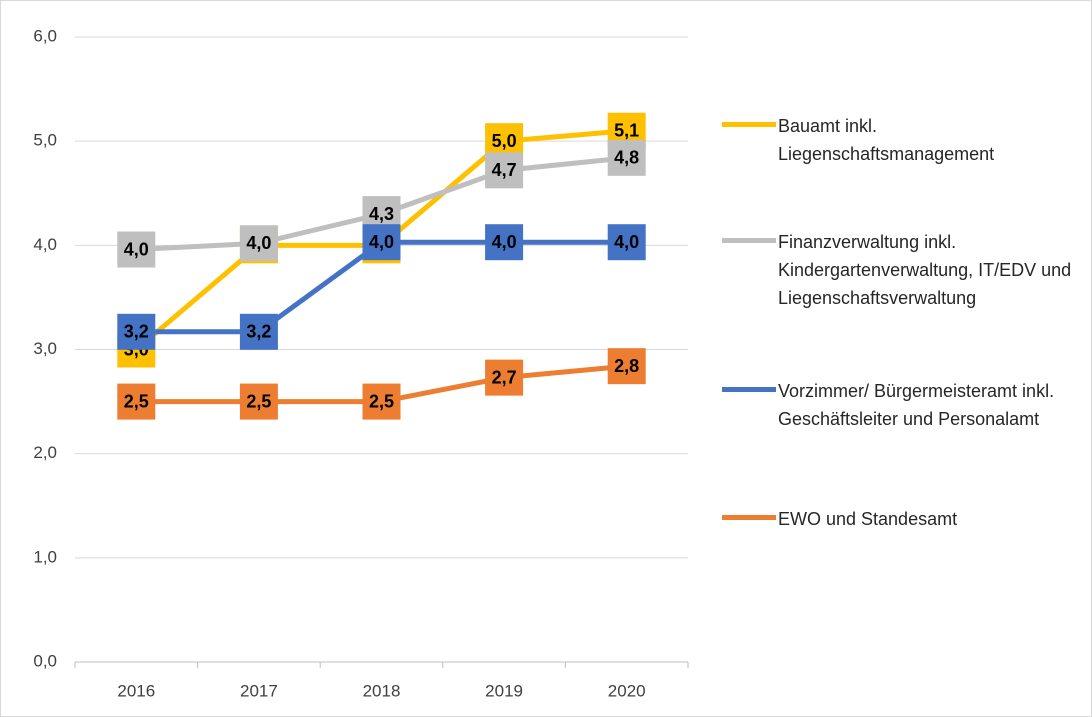 Image resolution: width=1092 pixels, height=717 pixels. I want to click on legend-label: EWO und Standesamt, so click(868, 519).